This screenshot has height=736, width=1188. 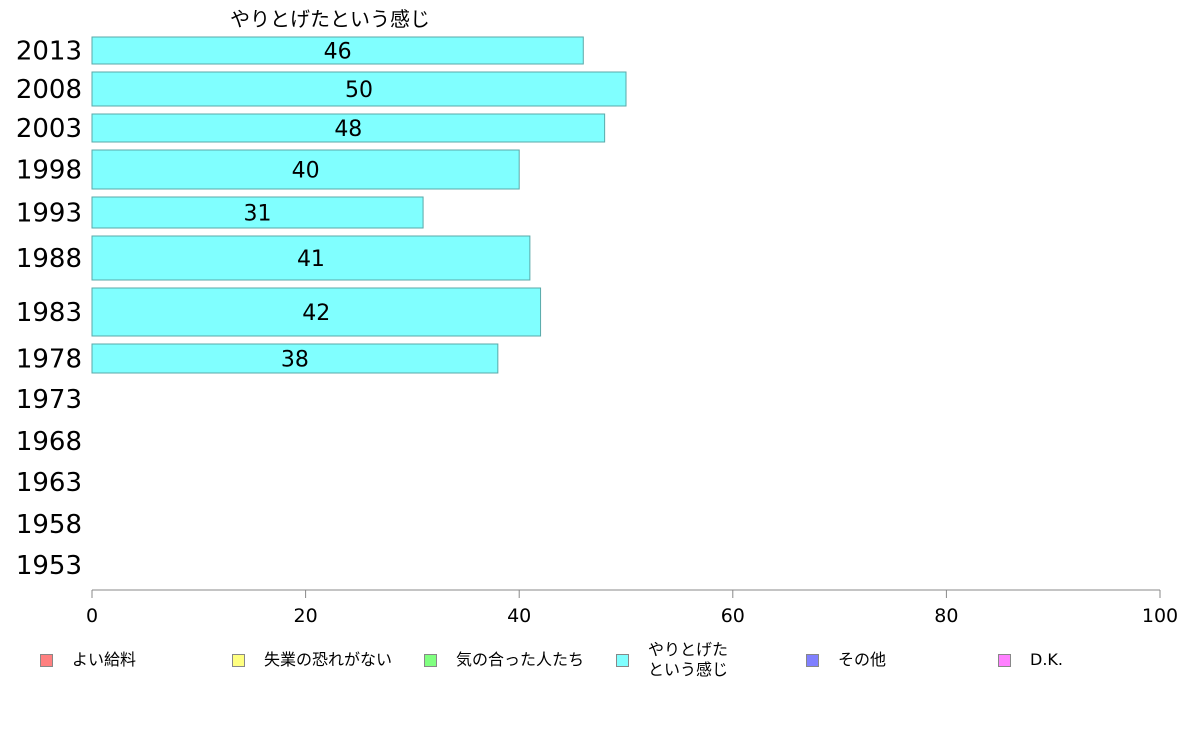 I want to click on data-label: 40, so click(x=306, y=171).